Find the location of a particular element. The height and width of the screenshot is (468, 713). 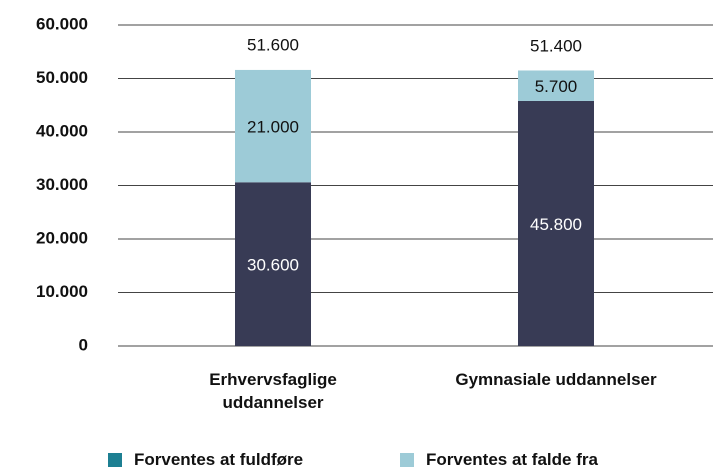

legend-item: Forventes at fuldføre is located at coordinates (205, 459).